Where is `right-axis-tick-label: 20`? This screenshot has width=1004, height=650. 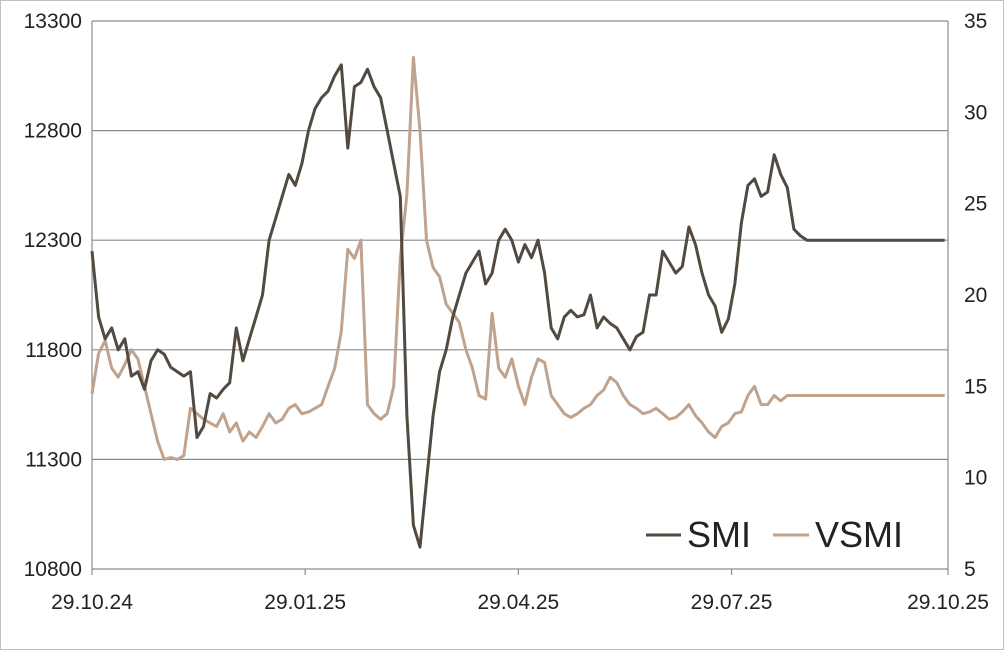 right-axis-tick-label: 20 is located at coordinates (975, 295).